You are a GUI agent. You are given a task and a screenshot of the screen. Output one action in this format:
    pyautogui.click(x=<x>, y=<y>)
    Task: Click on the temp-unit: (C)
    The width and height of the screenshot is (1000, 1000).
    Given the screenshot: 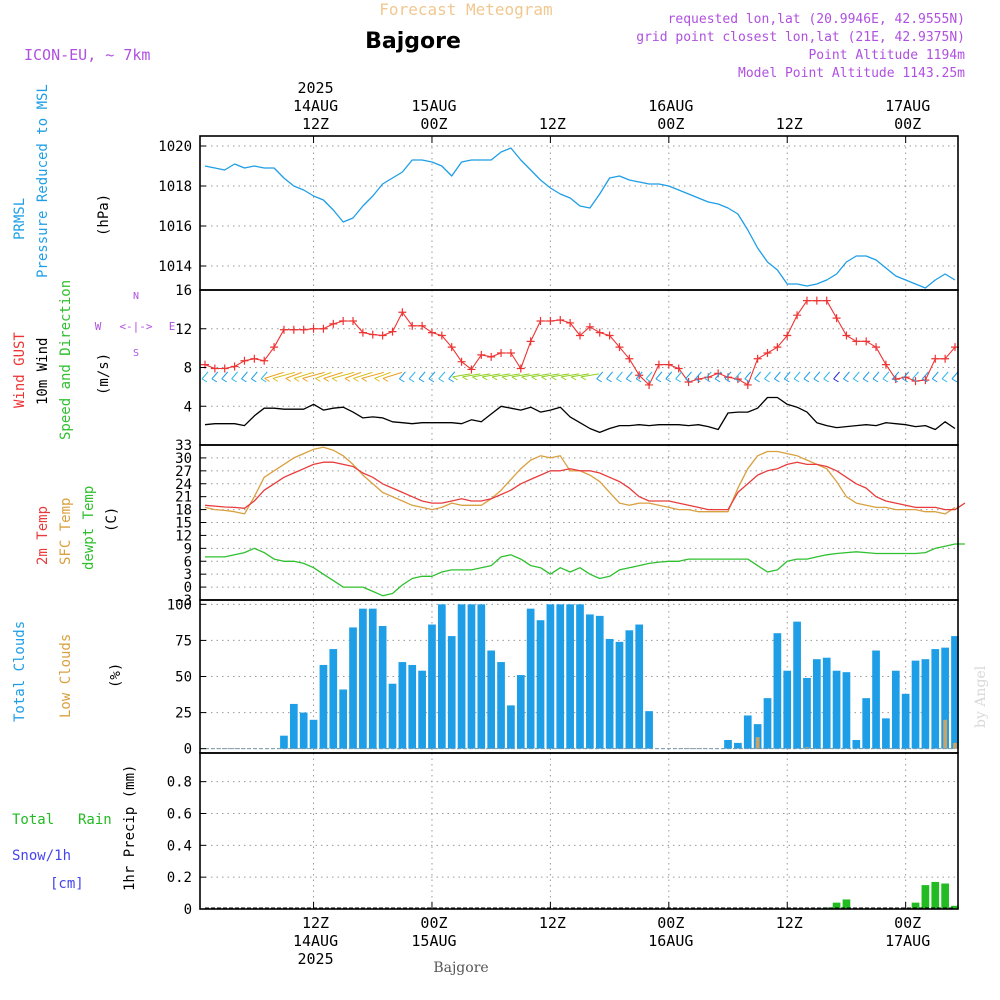 What is the action you would take?
    pyautogui.click(x=112, y=519)
    